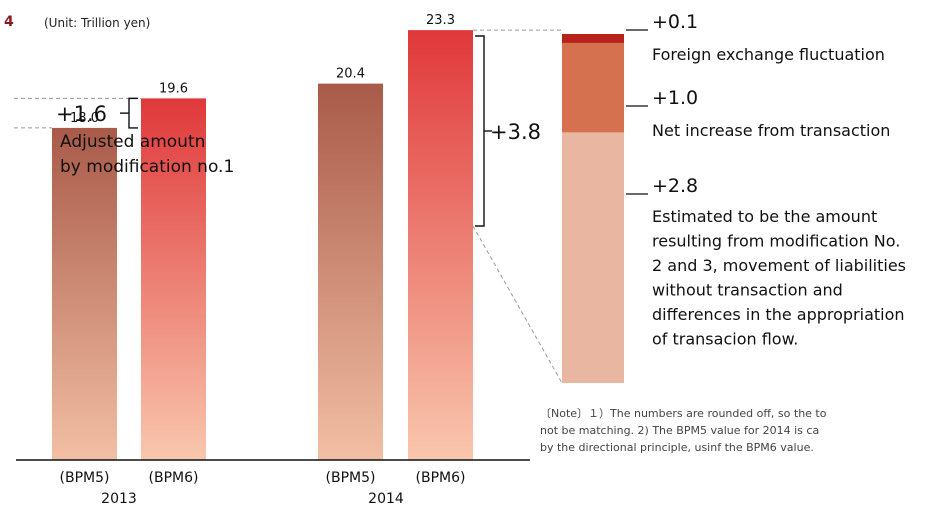  I want to click on breakdown-description: 2 and 3, movement of liabilities, so click(779, 265).